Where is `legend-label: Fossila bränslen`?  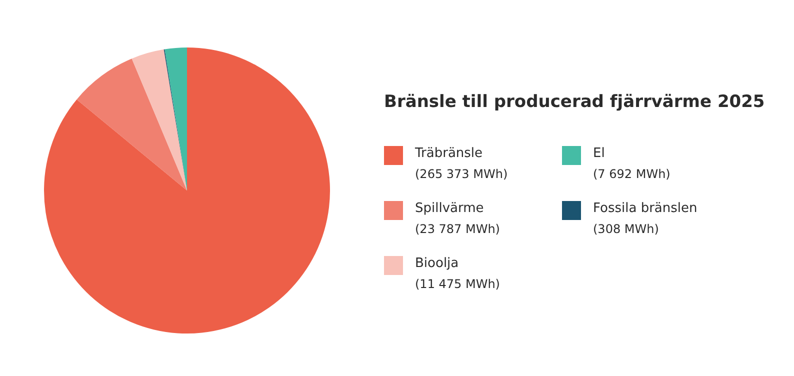 legend-label: Fossila bränslen is located at coordinates (645, 208).